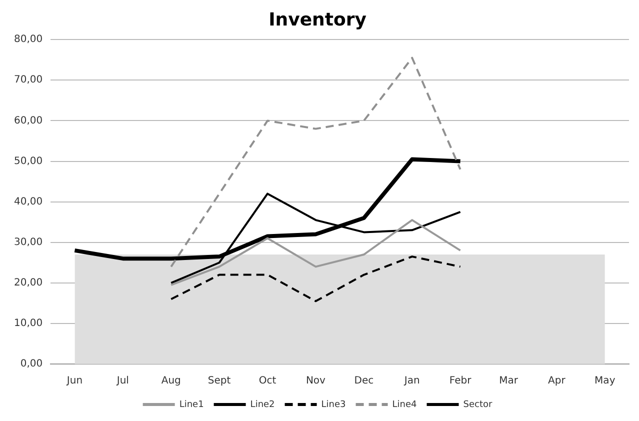  I want to click on y-tick-label: 10,00, so click(28, 324).